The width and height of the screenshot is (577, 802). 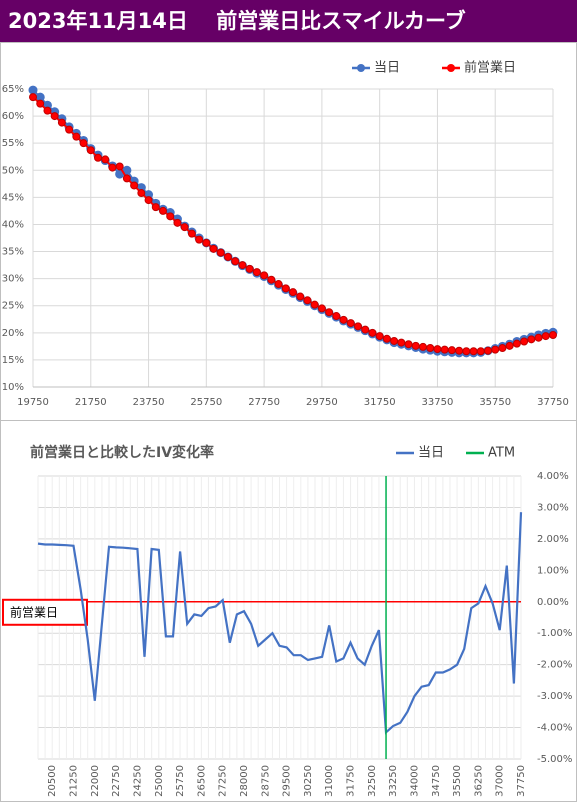 What do you see at coordinates (361, 68) in the screenshot?
I see `legend-marker` at bounding box center [361, 68].